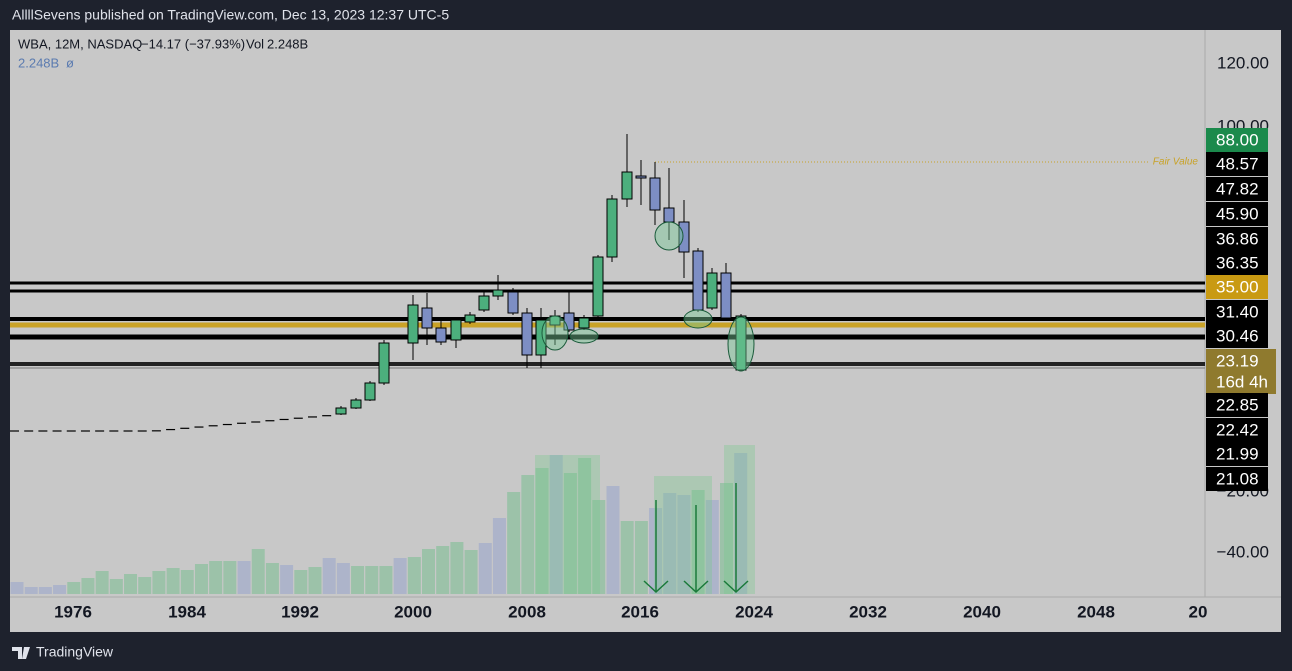 This screenshot has width=1292, height=671. Describe the element at coordinates (1176, 162) in the screenshot. I see `fair-value-label: Fair Value` at that location.